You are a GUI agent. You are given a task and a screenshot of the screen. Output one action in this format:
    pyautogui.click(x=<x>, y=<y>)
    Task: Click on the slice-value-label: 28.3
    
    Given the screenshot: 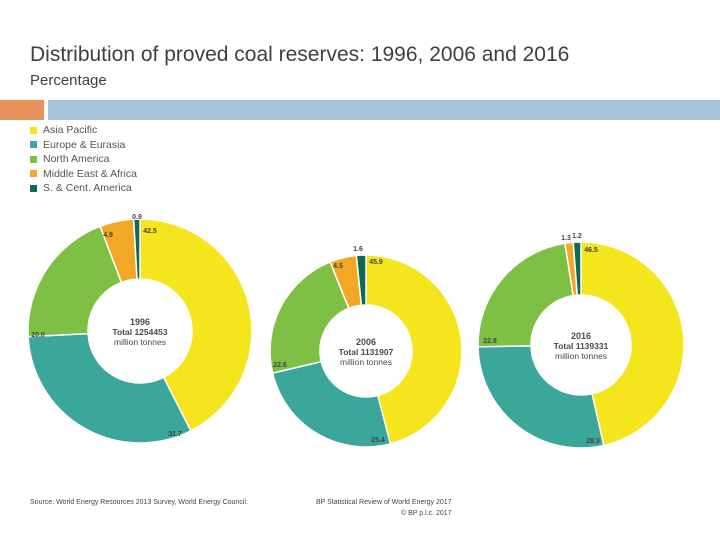 What is the action you would take?
    pyautogui.click(x=593, y=441)
    